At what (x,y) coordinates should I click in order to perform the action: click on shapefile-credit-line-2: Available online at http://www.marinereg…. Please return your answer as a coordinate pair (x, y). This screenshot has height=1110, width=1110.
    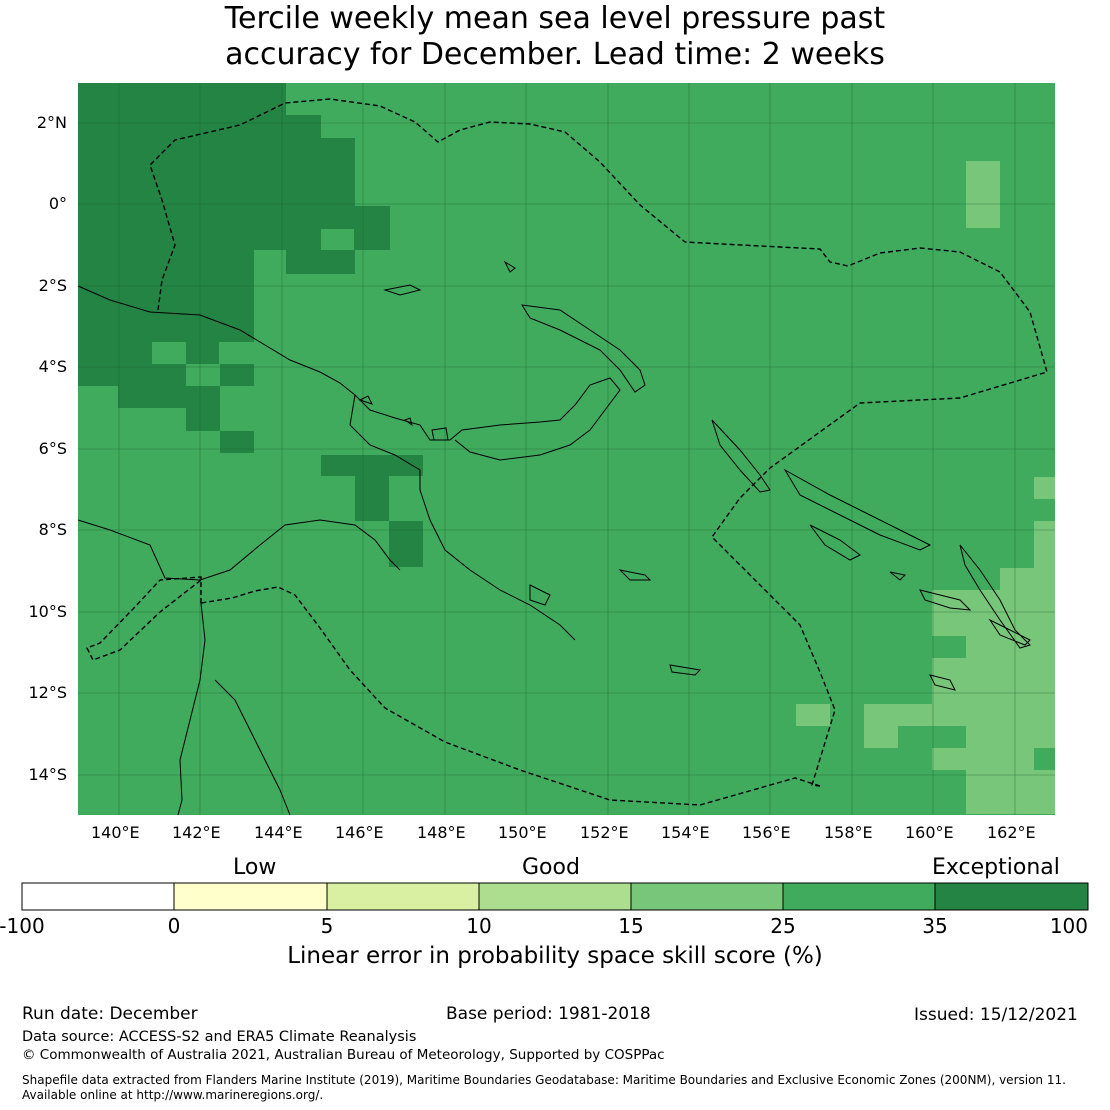
    Looking at the image, I should click on (173, 1095).